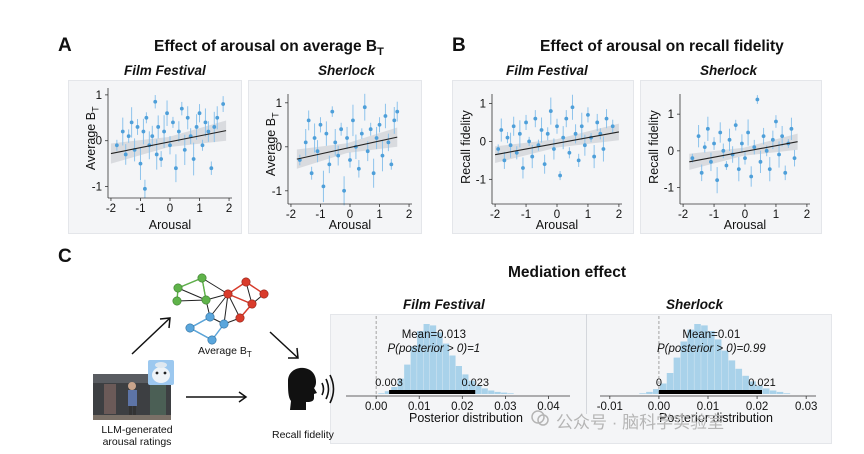  What do you see at coordinates (662, 46) in the screenshot?
I see `title-b: Effect of arousal on recall fidelity` at bounding box center [662, 46].